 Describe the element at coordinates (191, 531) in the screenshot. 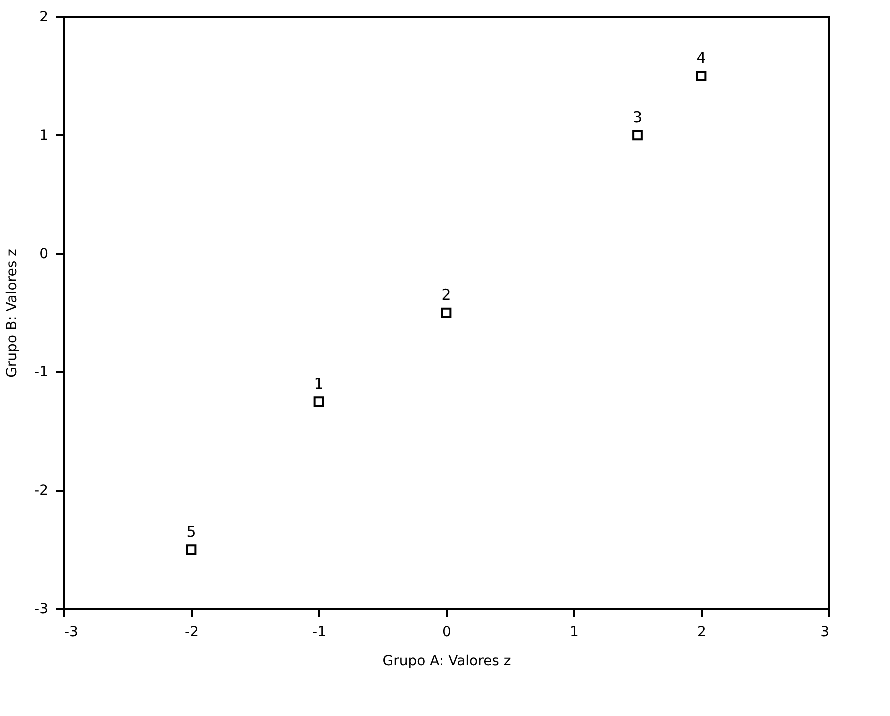

I see `annotation: 5` at that location.